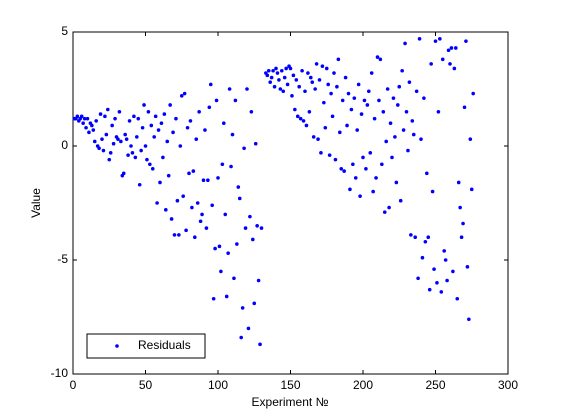 Image resolution: width=561 pixels, height=420 pixels. What do you see at coordinates (60, 373) in the screenshot?
I see `y-tick-label: -10` at bounding box center [60, 373].